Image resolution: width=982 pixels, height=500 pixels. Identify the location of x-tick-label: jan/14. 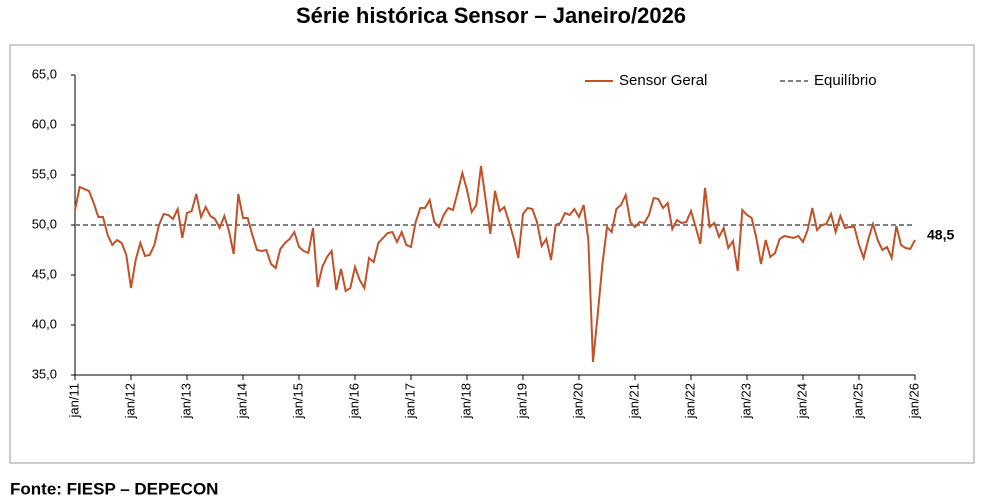
(241, 401).